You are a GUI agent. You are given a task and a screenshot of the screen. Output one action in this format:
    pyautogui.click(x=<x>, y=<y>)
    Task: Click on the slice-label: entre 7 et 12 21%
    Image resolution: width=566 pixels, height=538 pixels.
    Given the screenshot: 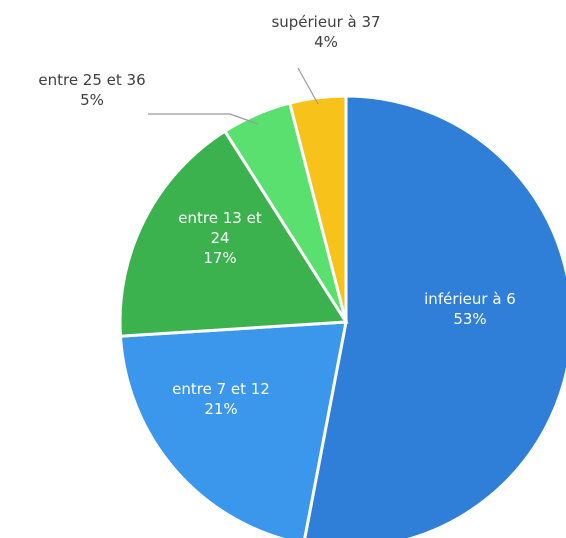 What is the action you would take?
    pyautogui.click(x=221, y=399)
    